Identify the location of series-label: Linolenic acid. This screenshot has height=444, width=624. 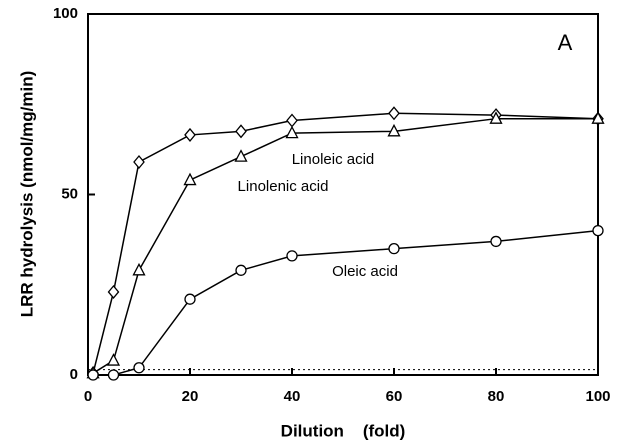
(283, 186).